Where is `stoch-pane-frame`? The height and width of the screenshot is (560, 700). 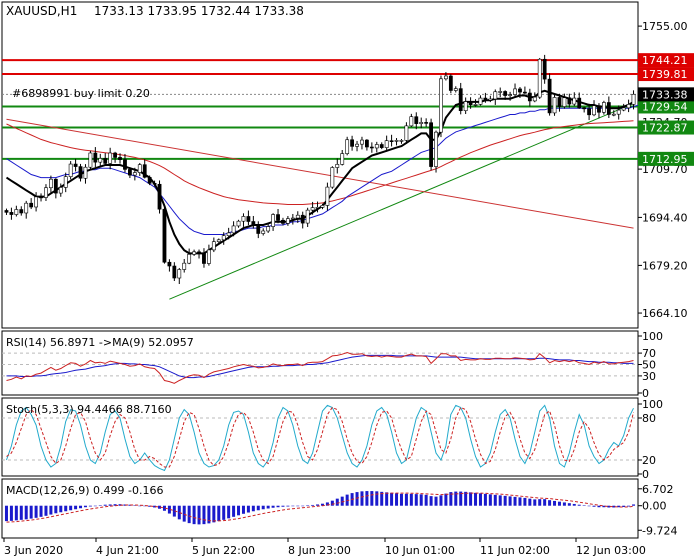 stoch-pane-frame is located at coordinates (320, 437).